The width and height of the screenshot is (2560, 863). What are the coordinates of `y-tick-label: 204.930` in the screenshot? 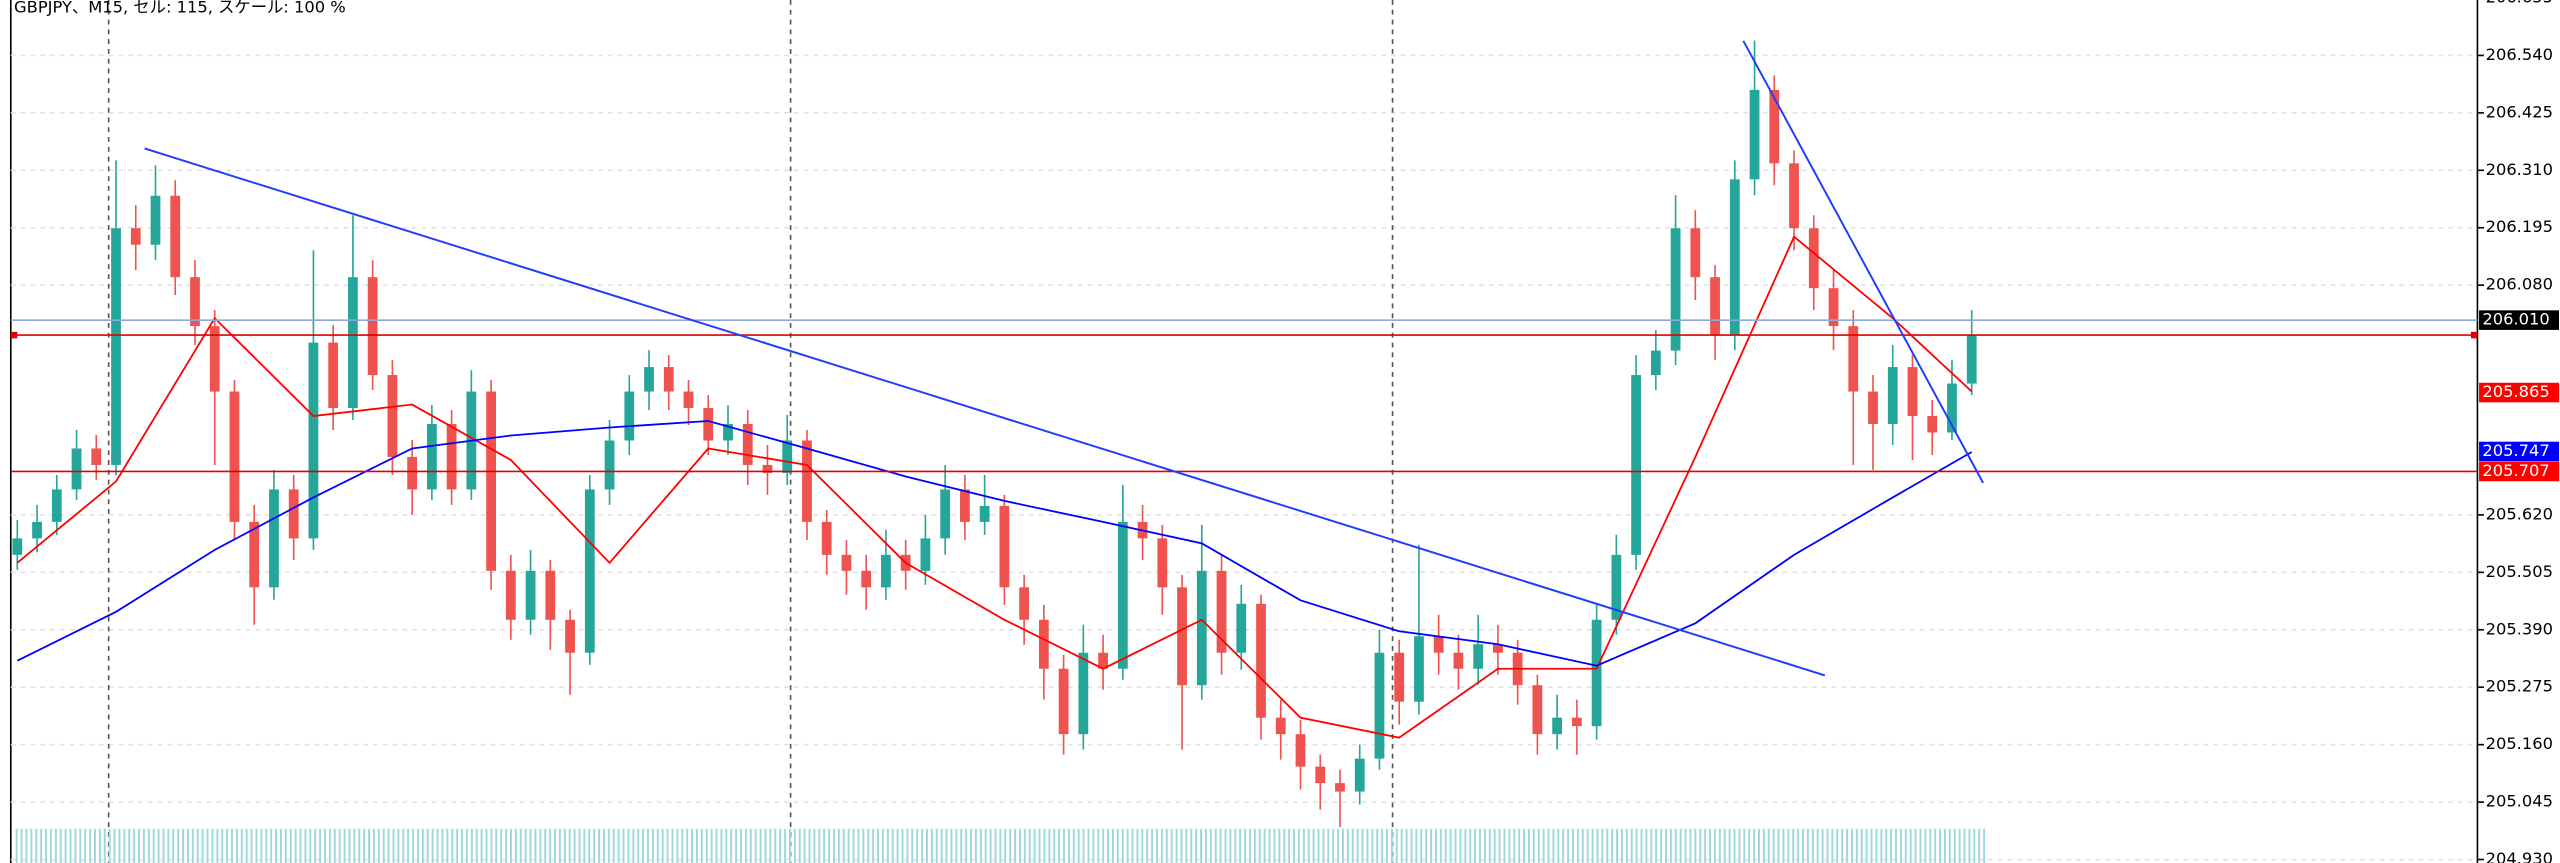 It's located at (2519, 856).